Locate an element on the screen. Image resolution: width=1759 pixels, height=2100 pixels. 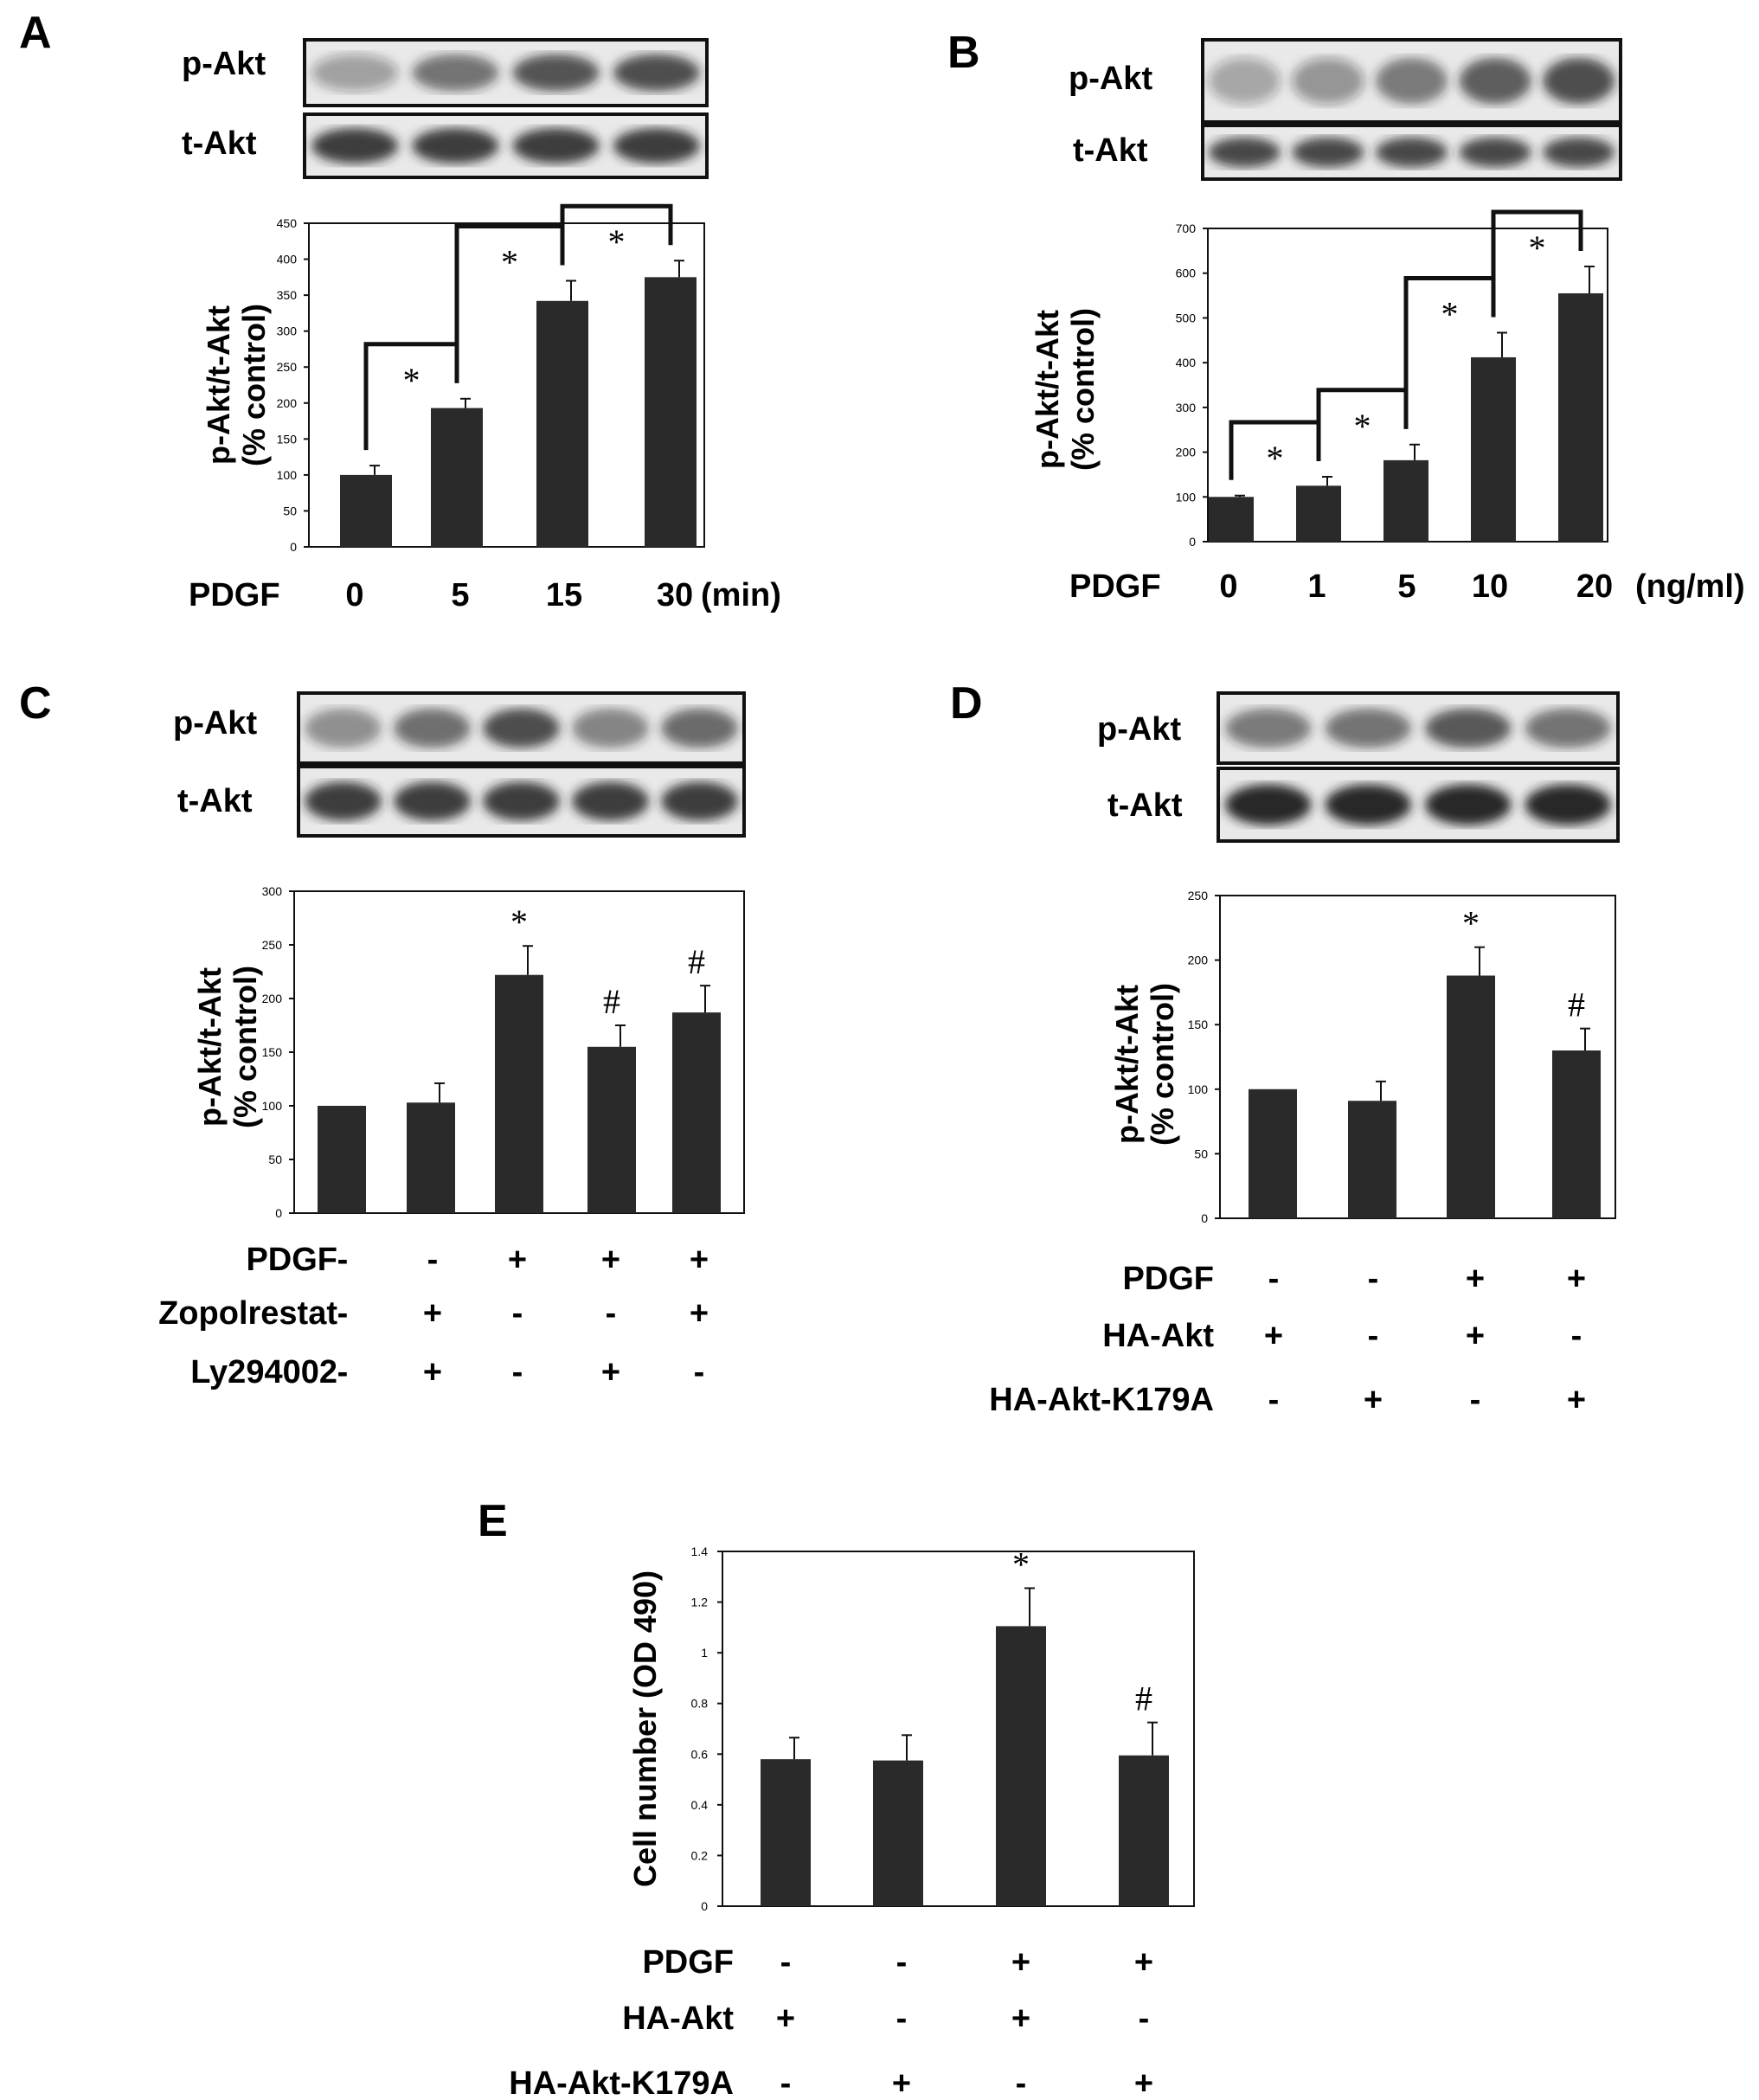
category-label: 5 is located at coordinates (1406, 586).